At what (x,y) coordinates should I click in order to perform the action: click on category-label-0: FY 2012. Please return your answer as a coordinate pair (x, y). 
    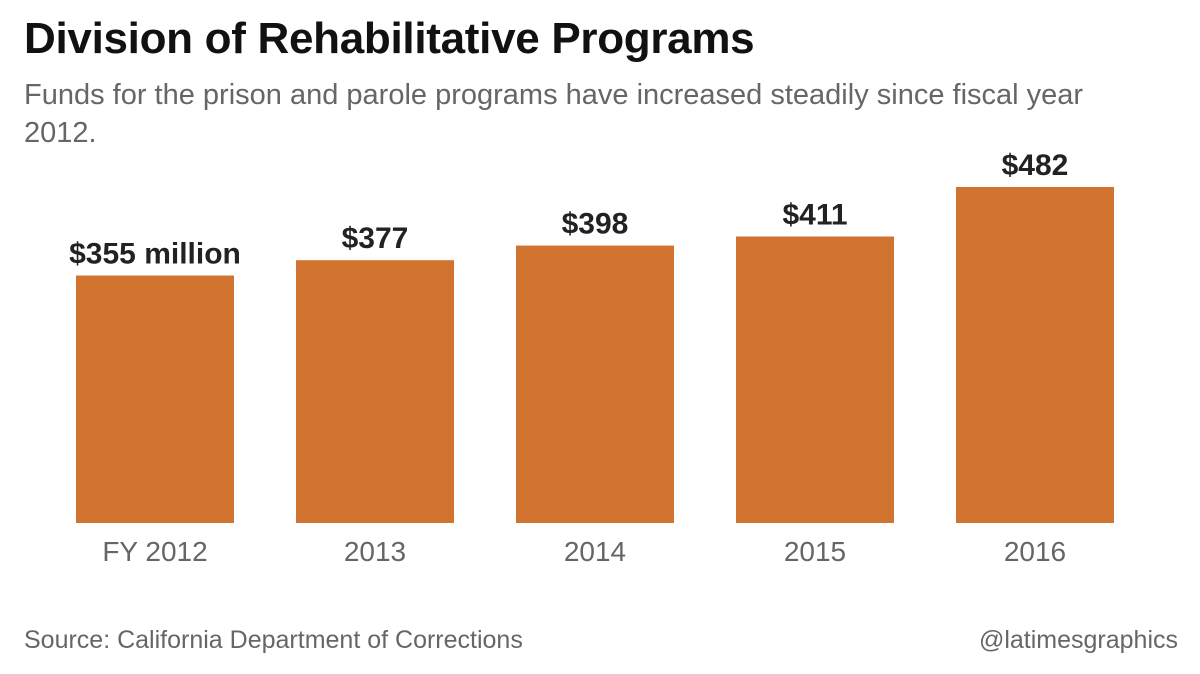
    Looking at the image, I should click on (154, 551).